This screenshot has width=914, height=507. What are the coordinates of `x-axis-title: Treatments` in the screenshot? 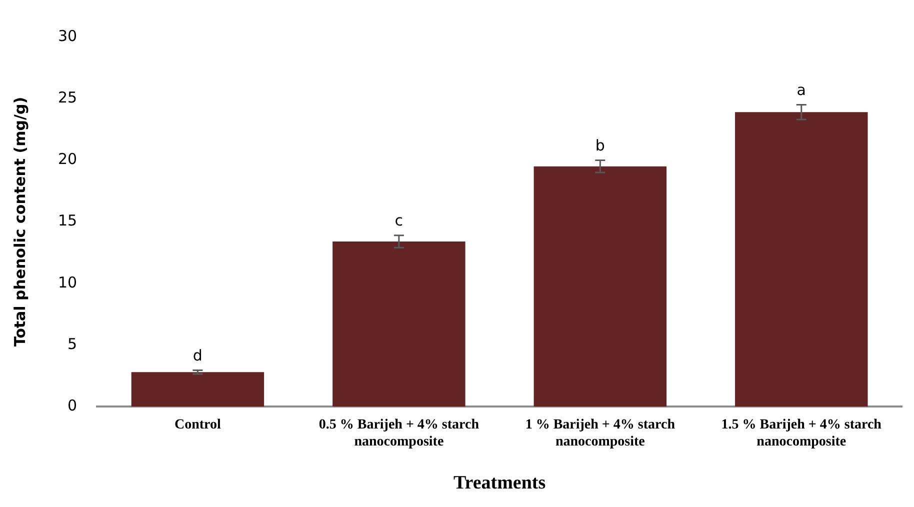 It's located at (499, 483).